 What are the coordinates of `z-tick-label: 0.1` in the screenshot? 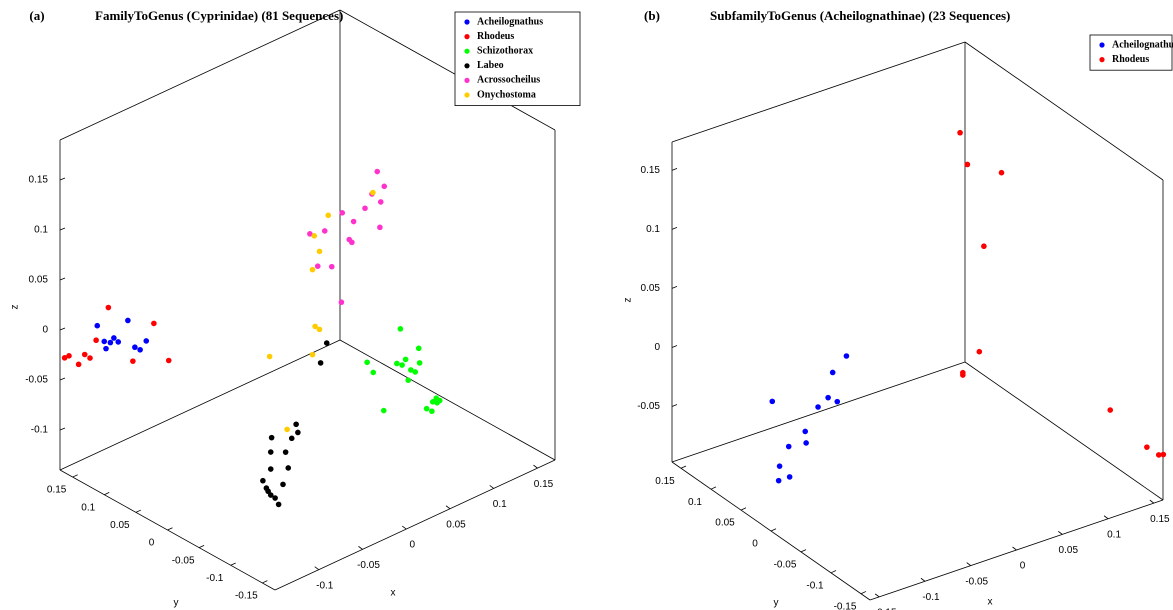 It's located at (41, 230).